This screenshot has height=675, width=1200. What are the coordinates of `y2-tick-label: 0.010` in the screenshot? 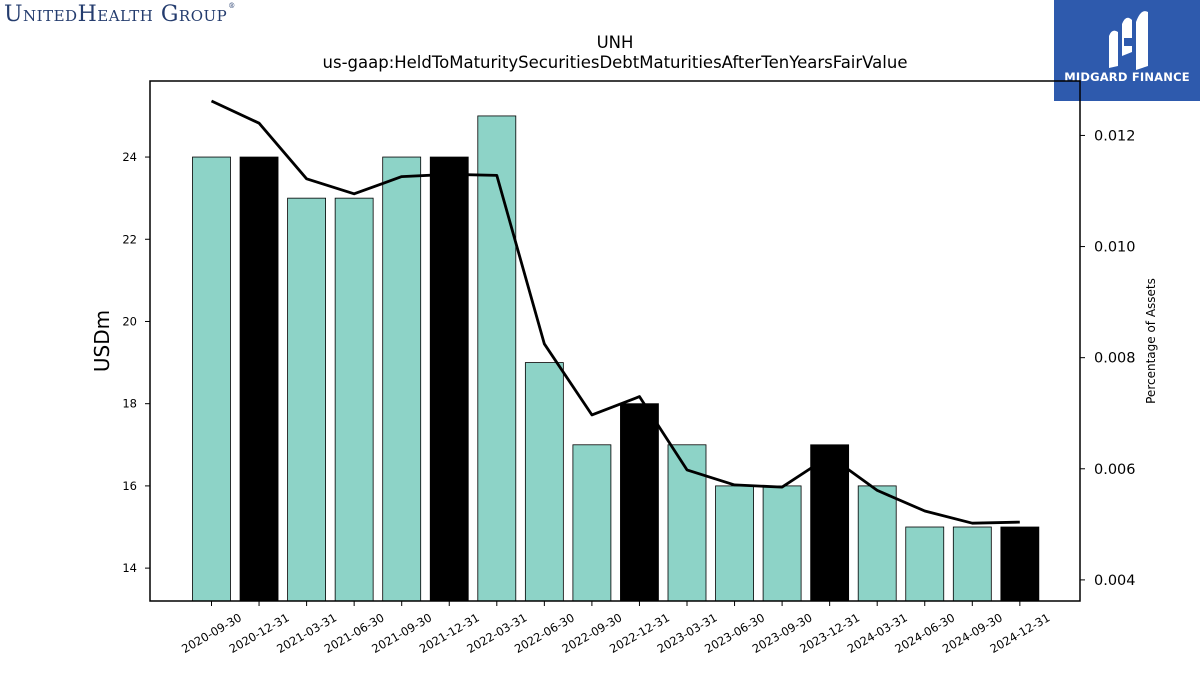 It's located at (1115, 248).